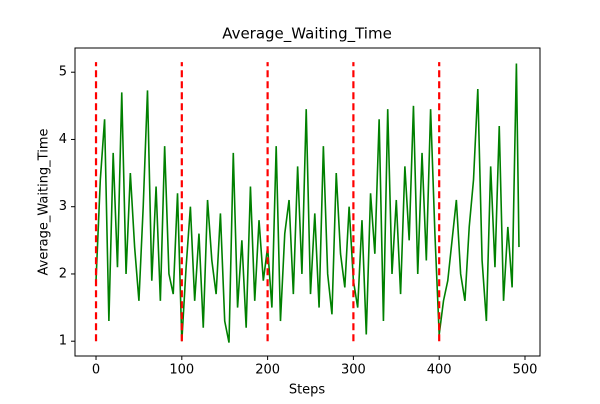  I want to click on y-tick-label: 1, so click(63, 341).